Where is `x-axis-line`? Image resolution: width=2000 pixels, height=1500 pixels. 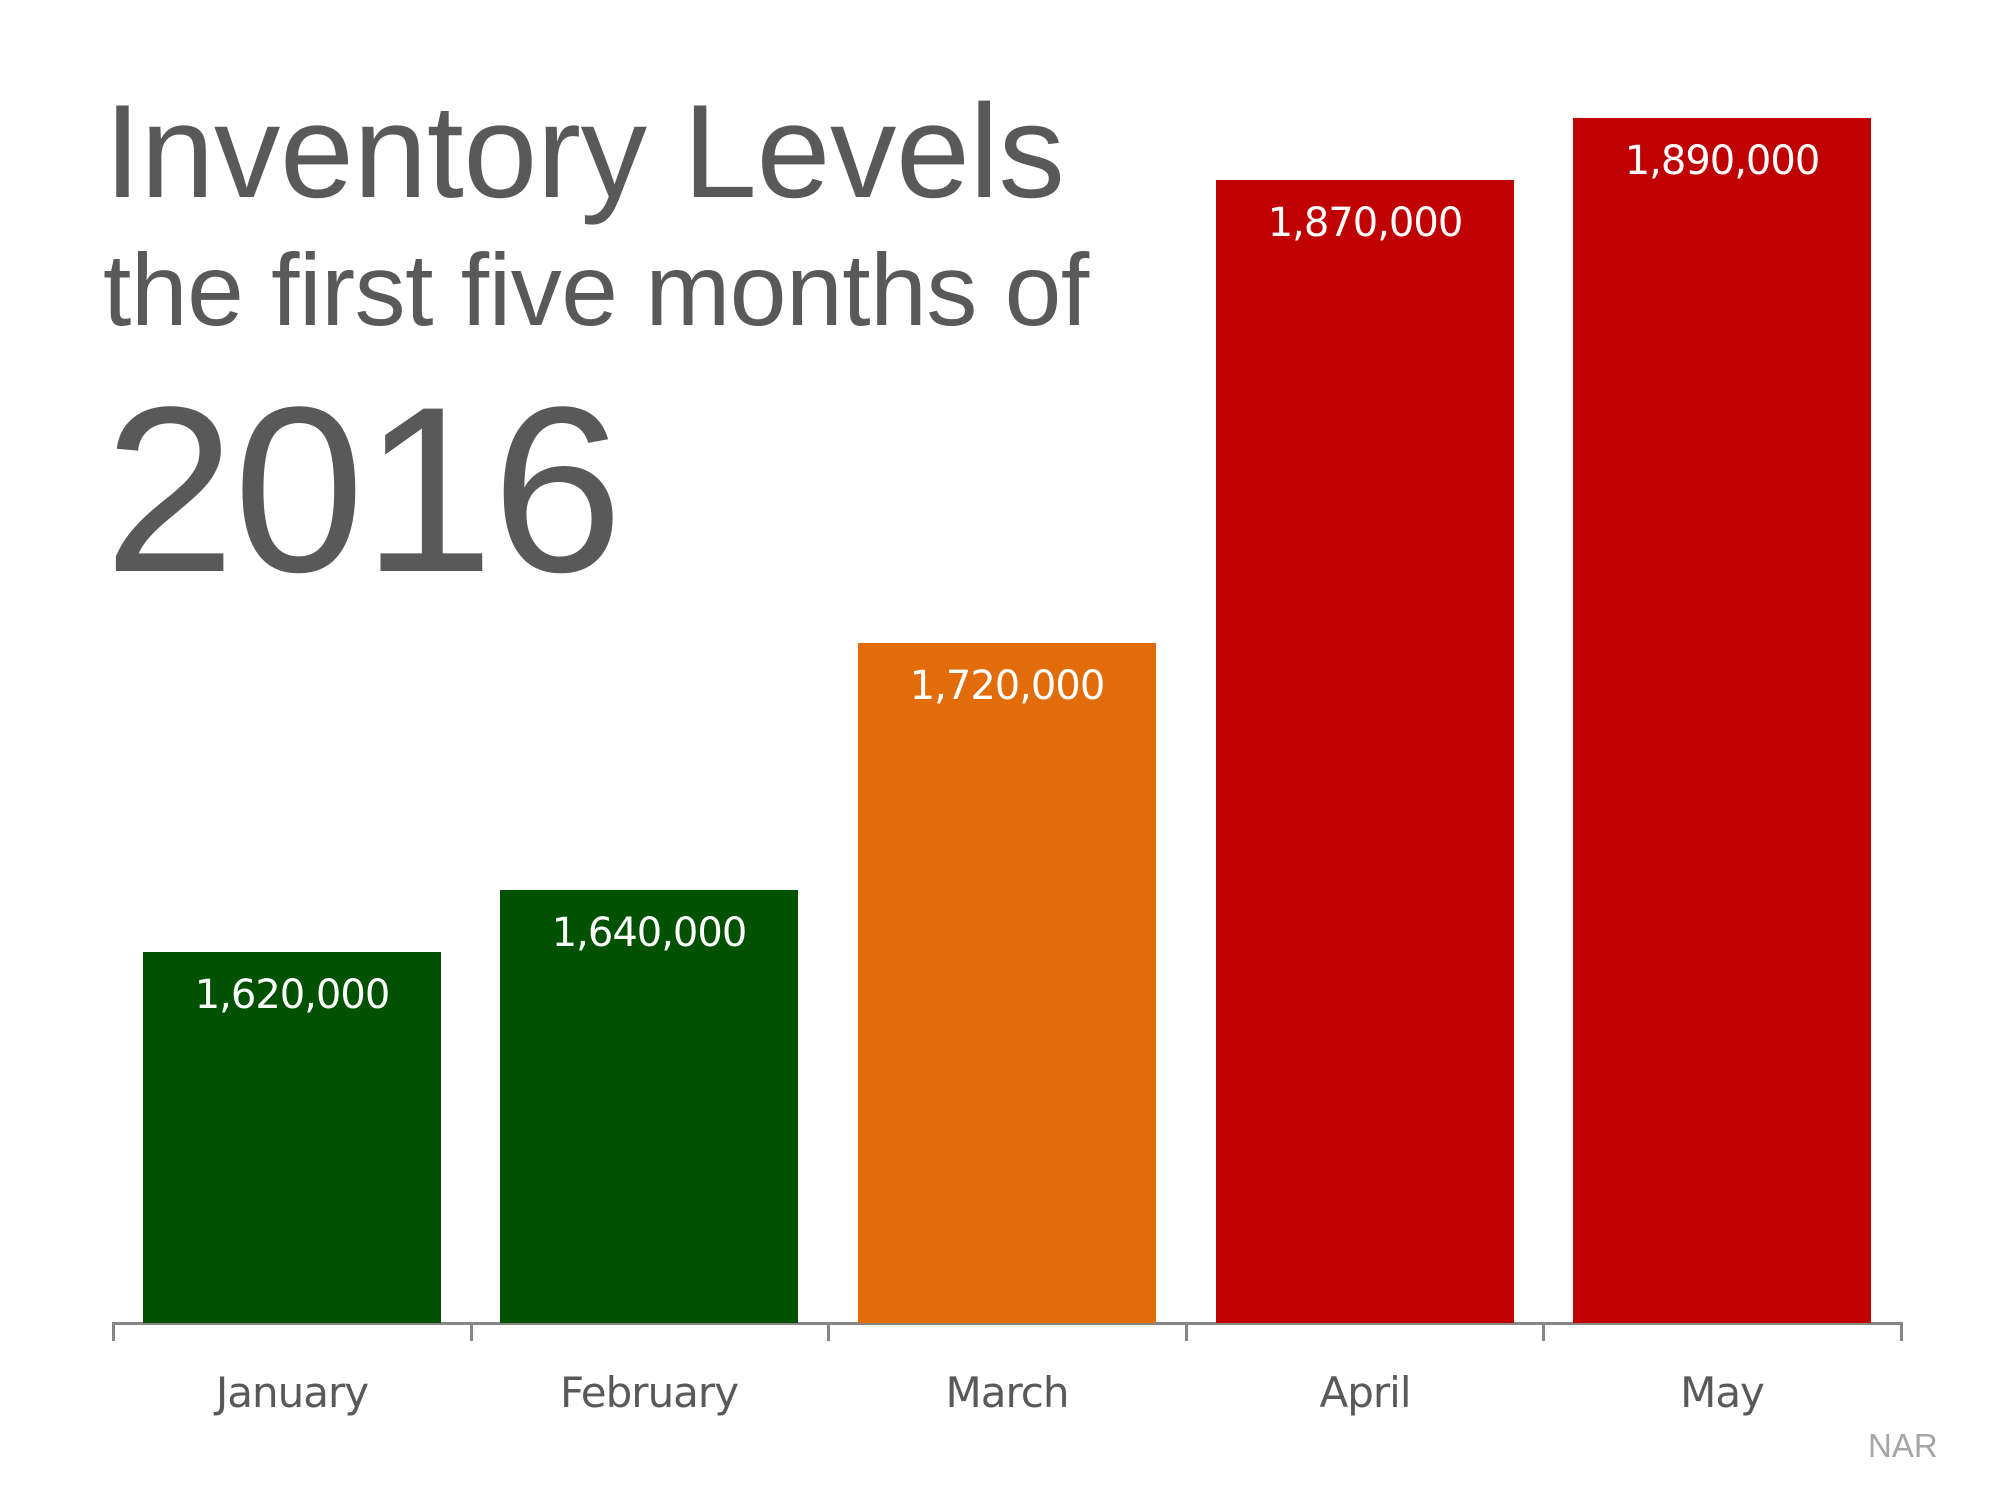 x-axis-line is located at coordinates (1007, 1323).